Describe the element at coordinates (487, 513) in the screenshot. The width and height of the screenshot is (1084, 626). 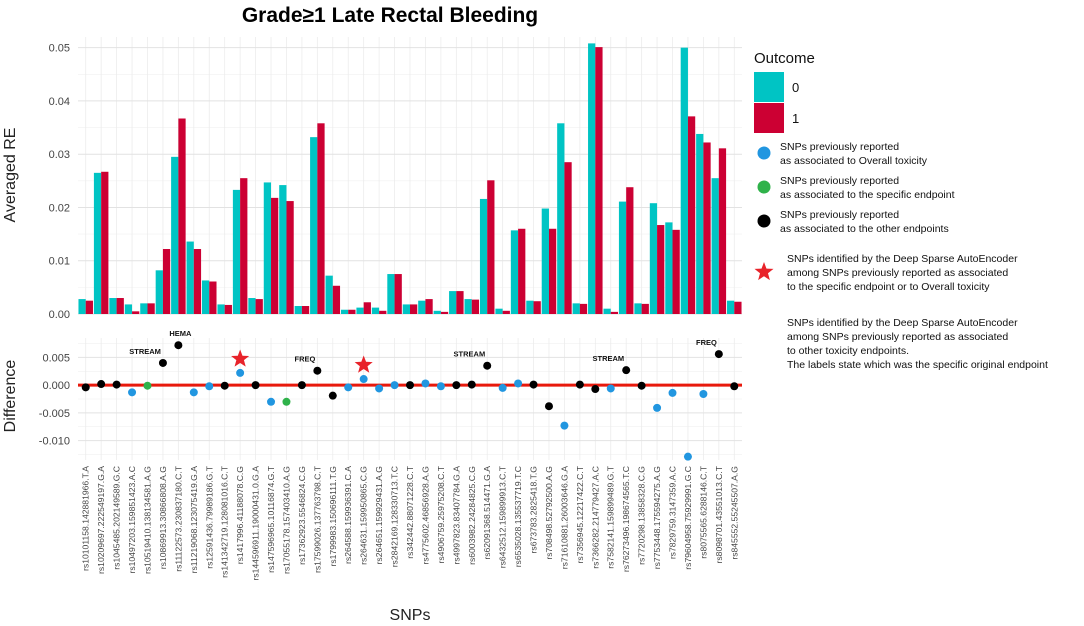
I see `x-tick-label: rs62091368.514471.G.A` at that location.